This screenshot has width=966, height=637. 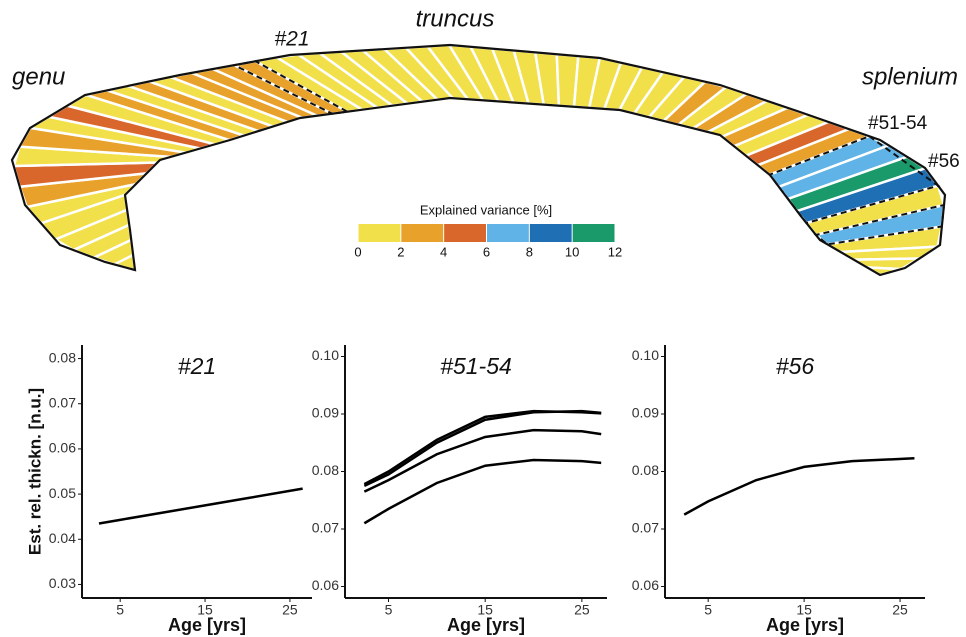 I want to click on y-tick-label: 0.03, so click(x=62, y=583).